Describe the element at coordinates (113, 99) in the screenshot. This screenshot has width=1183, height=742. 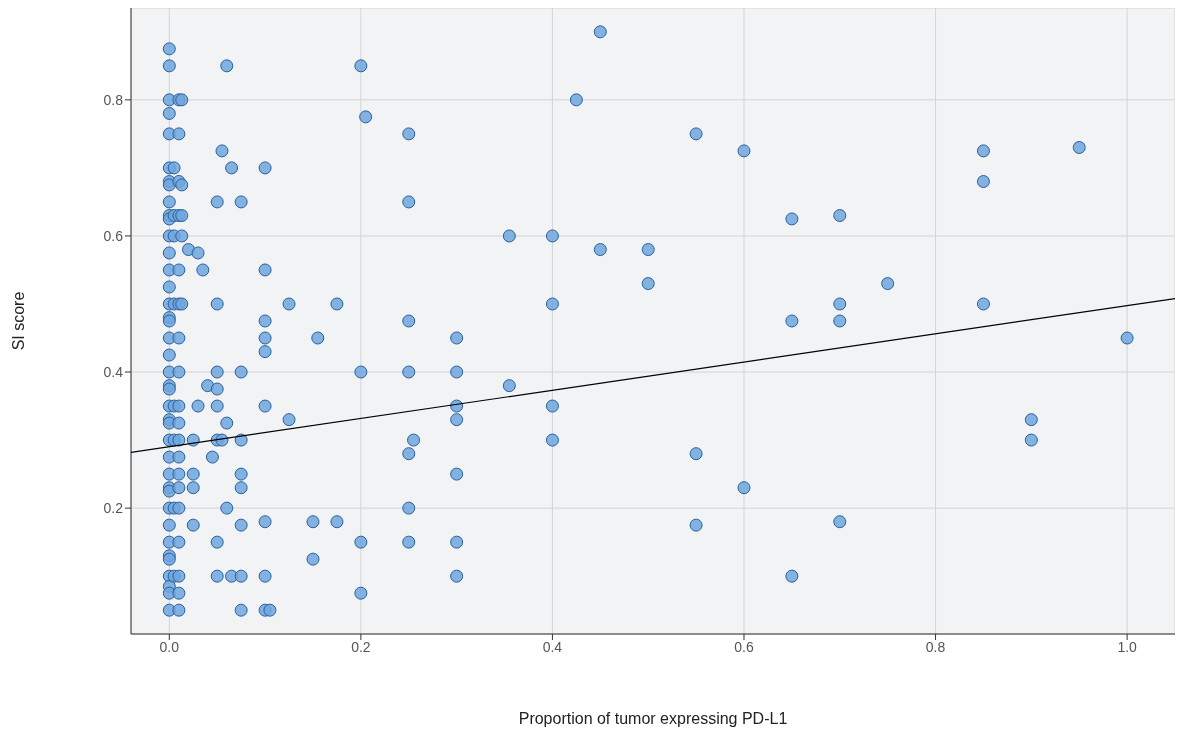
I see `y-tick-label: 0.8` at that location.